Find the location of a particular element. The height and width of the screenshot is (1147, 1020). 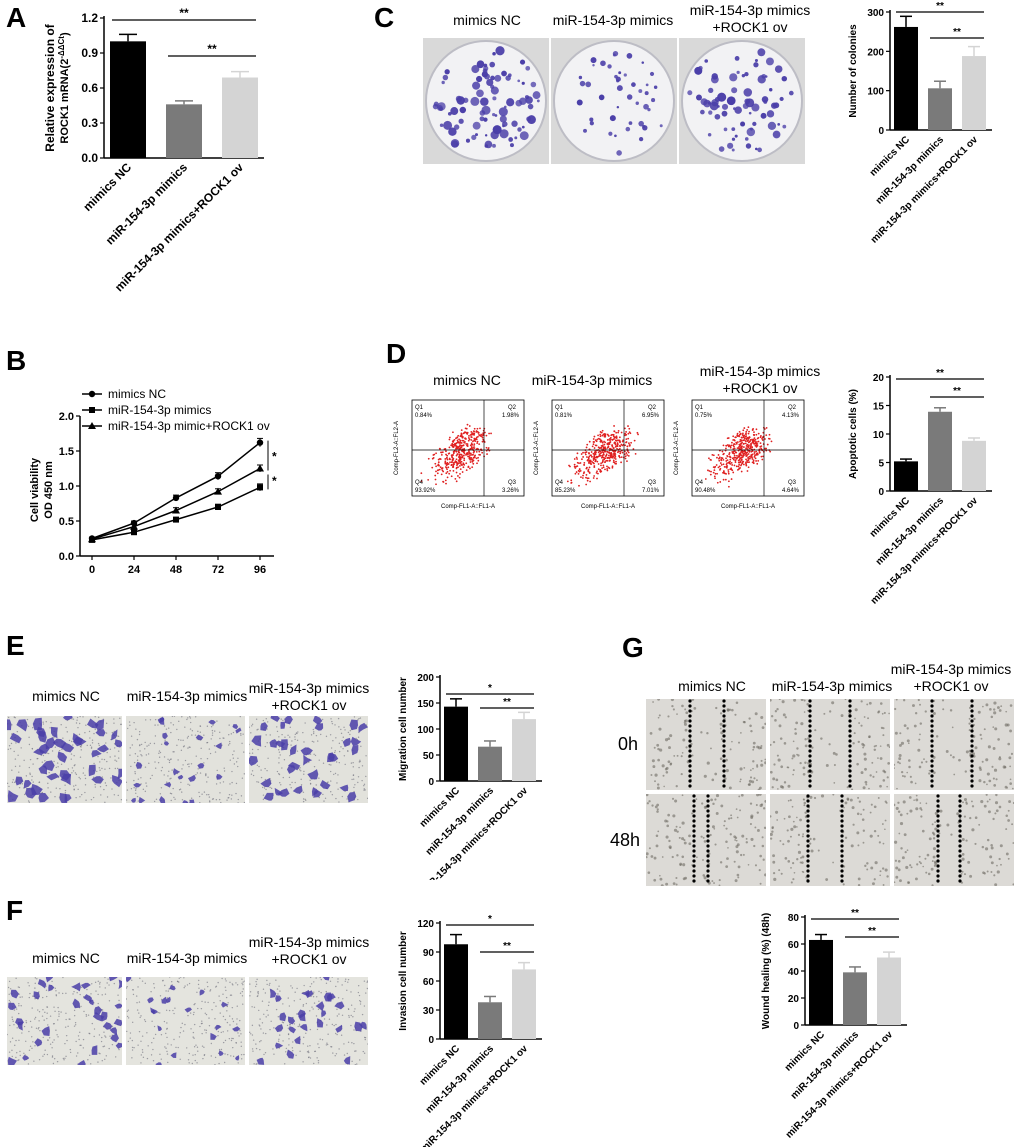

y-axis-label: Apoptotic cells (%) is located at coordinates (853, 434).